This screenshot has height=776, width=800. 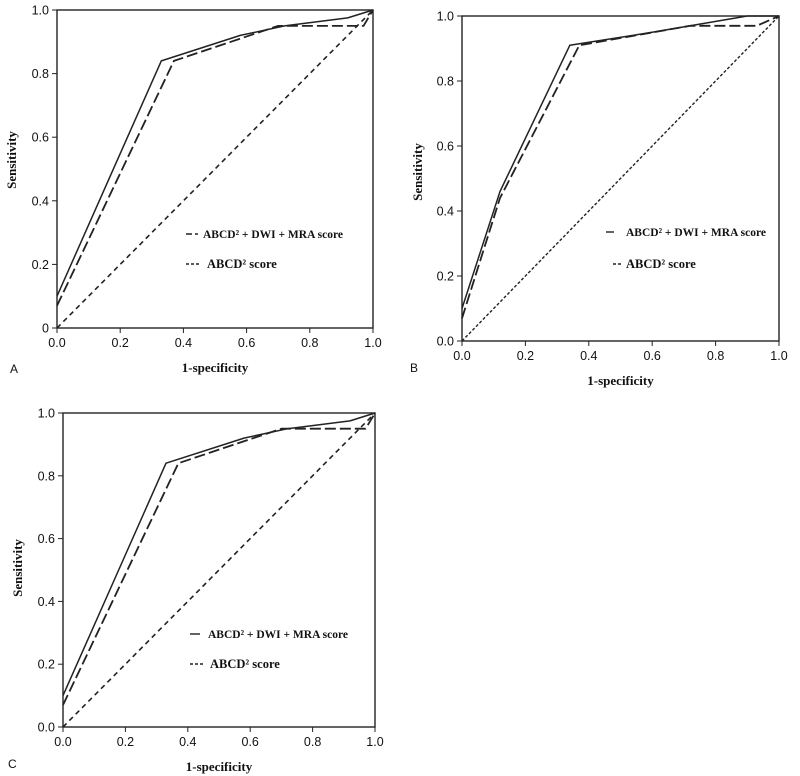 What do you see at coordinates (12, 764) in the screenshot?
I see `panel-label: C` at bounding box center [12, 764].